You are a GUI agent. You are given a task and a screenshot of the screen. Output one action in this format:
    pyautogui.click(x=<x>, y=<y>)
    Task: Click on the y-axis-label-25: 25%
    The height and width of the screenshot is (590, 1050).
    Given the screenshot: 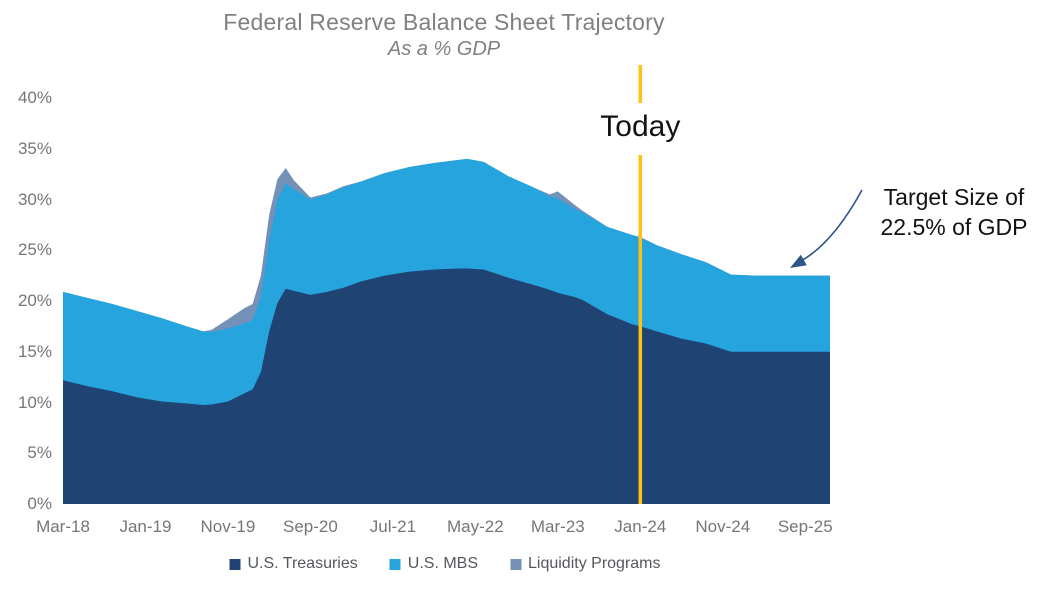 What is the action you would take?
    pyautogui.click(x=34, y=250)
    